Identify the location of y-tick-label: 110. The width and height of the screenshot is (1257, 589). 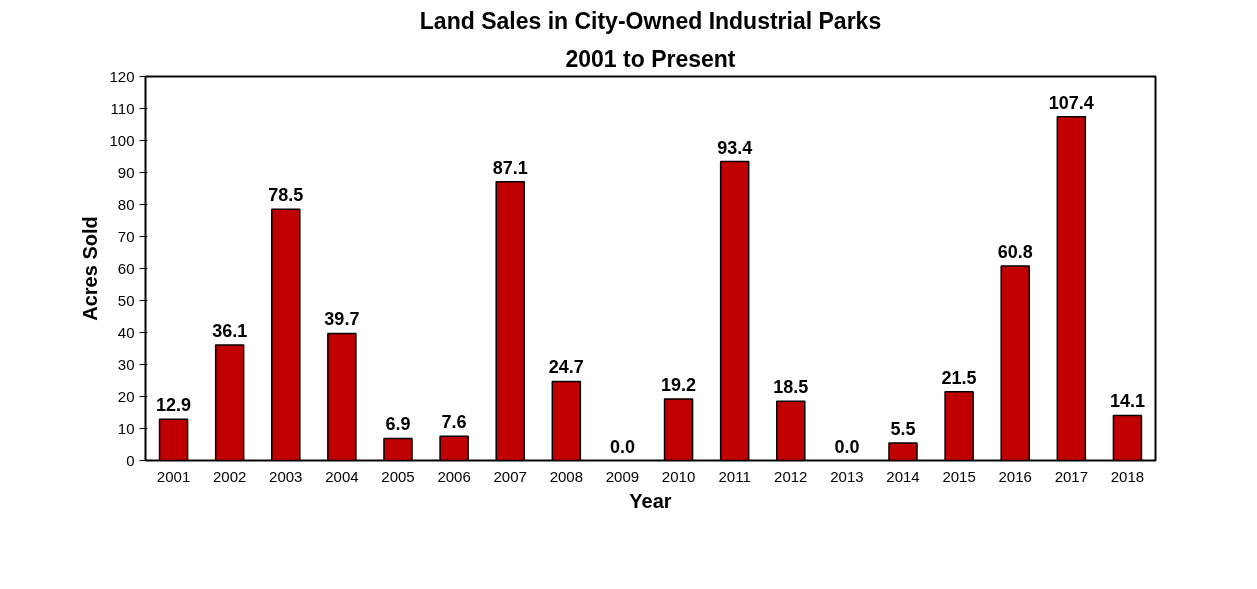
(122, 108).